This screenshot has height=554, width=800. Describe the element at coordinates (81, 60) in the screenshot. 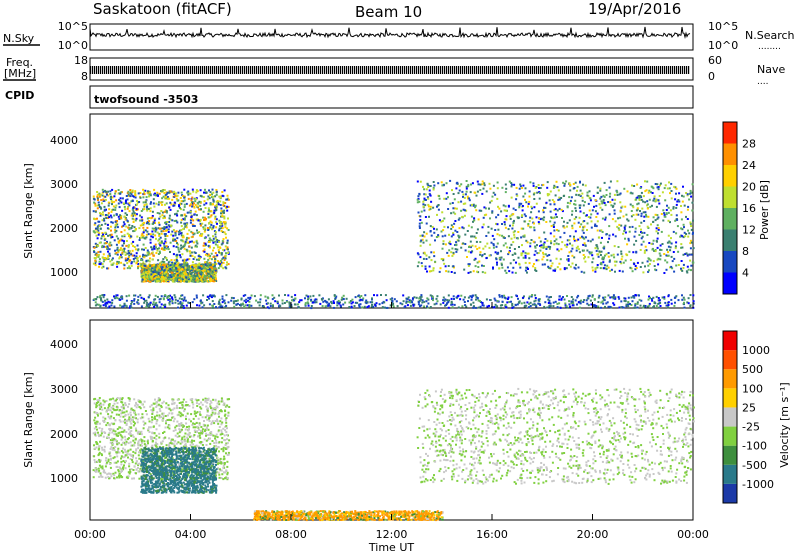

I see `freq-tick-top: 18` at that location.